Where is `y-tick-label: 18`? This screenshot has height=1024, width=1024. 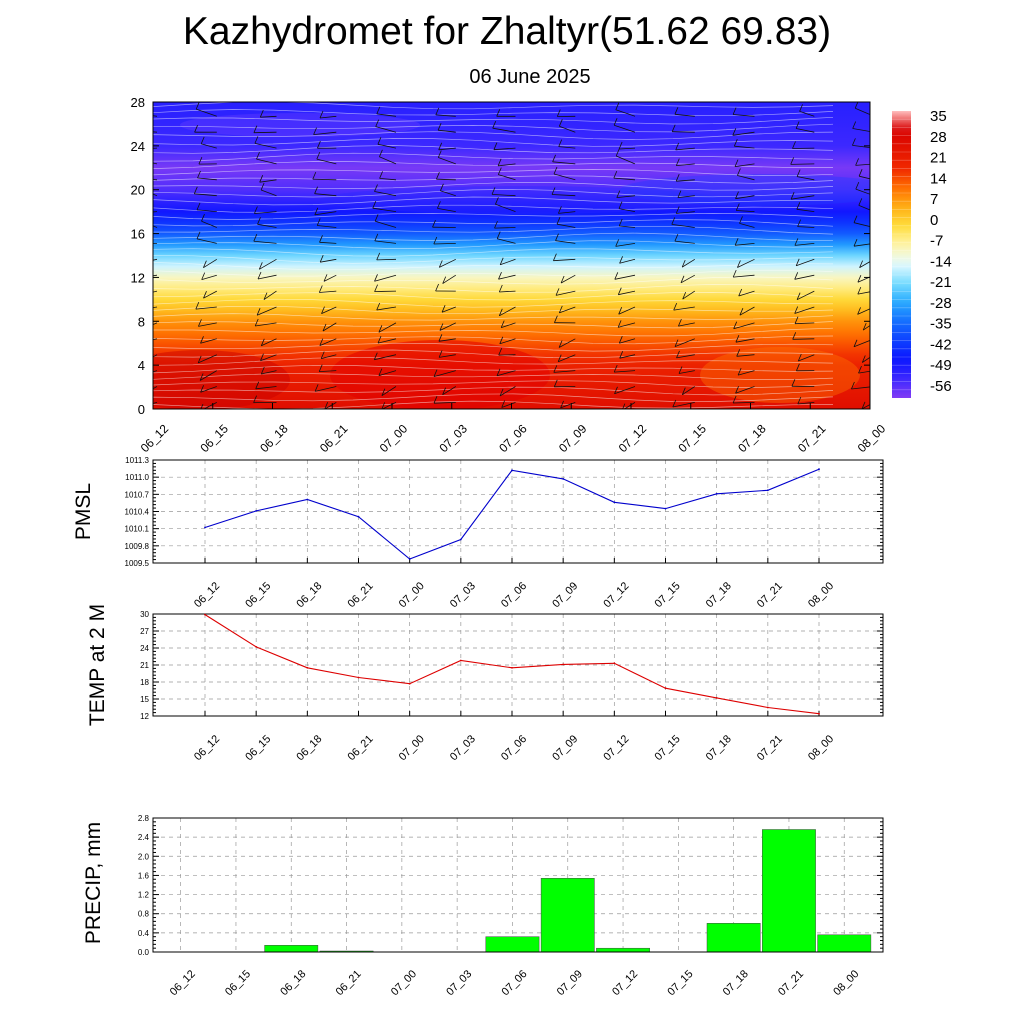
y-tick-label: 18 is located at coordinates (144, 682).